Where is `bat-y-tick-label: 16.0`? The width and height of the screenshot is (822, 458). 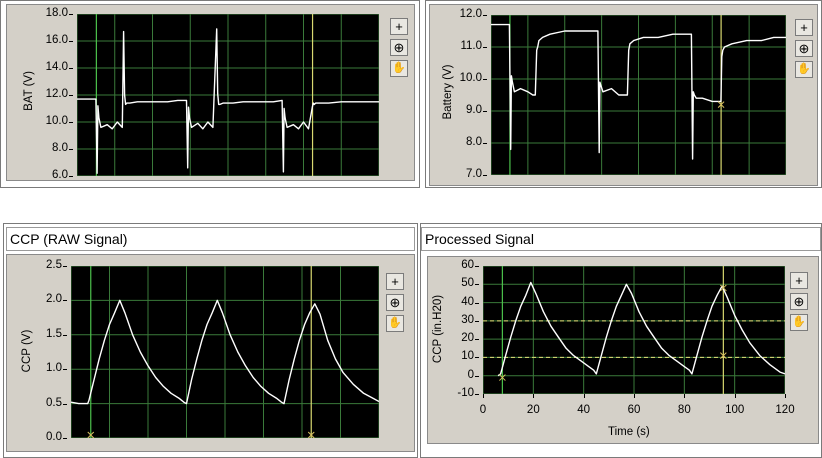
bat-y-tick-label: 16.0 is located at coordinates (56, 40).